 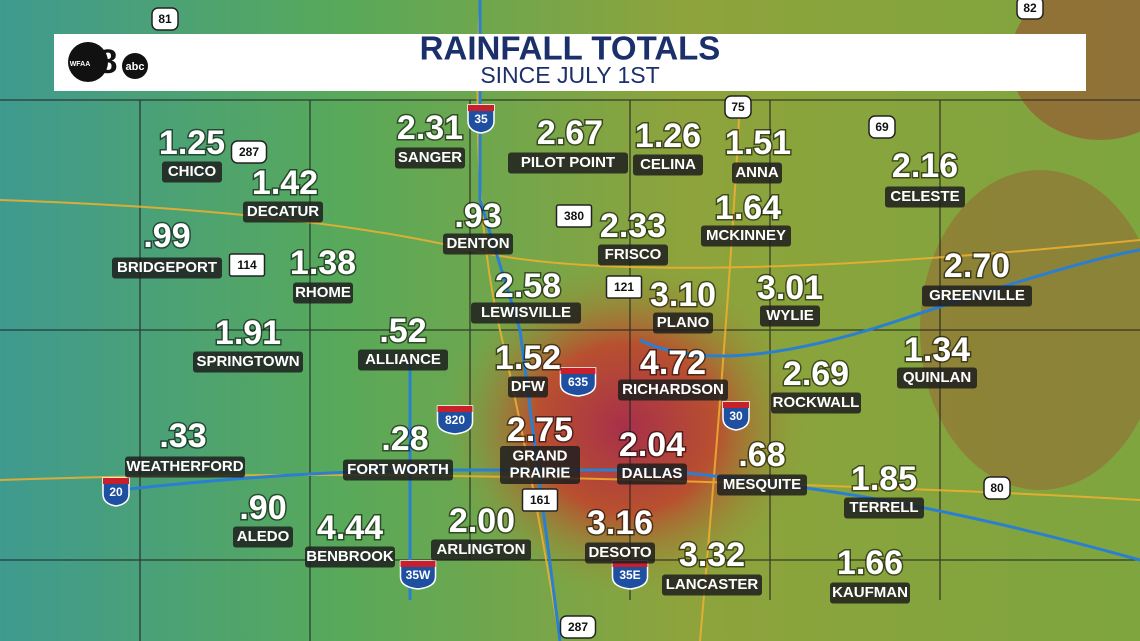 What do you see at coordinates (477, 216) in the screenshot?
I see `rain-total: .93` at bounding box center [477, 216].